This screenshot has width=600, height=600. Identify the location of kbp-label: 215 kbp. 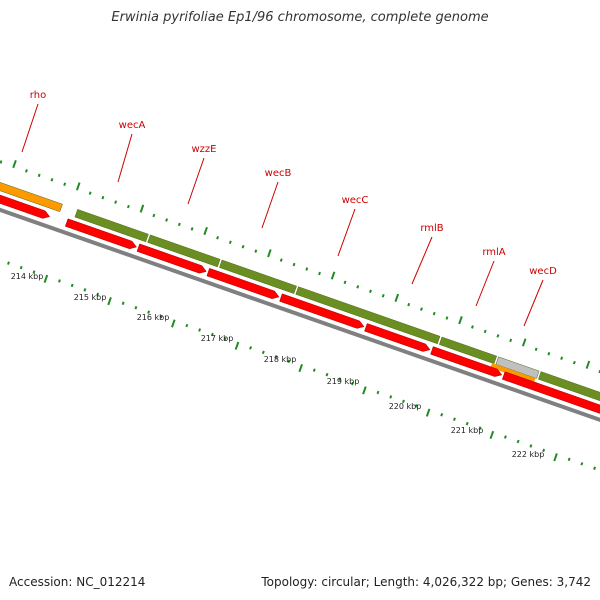
(90, 297).